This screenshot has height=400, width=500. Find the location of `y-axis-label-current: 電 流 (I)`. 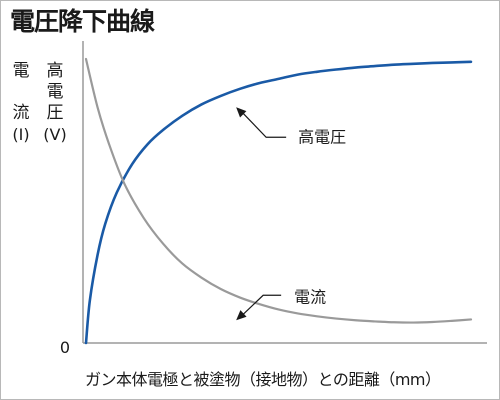

y-axis-label-current: 電 流 (I) is located at coordinates (21, 103).